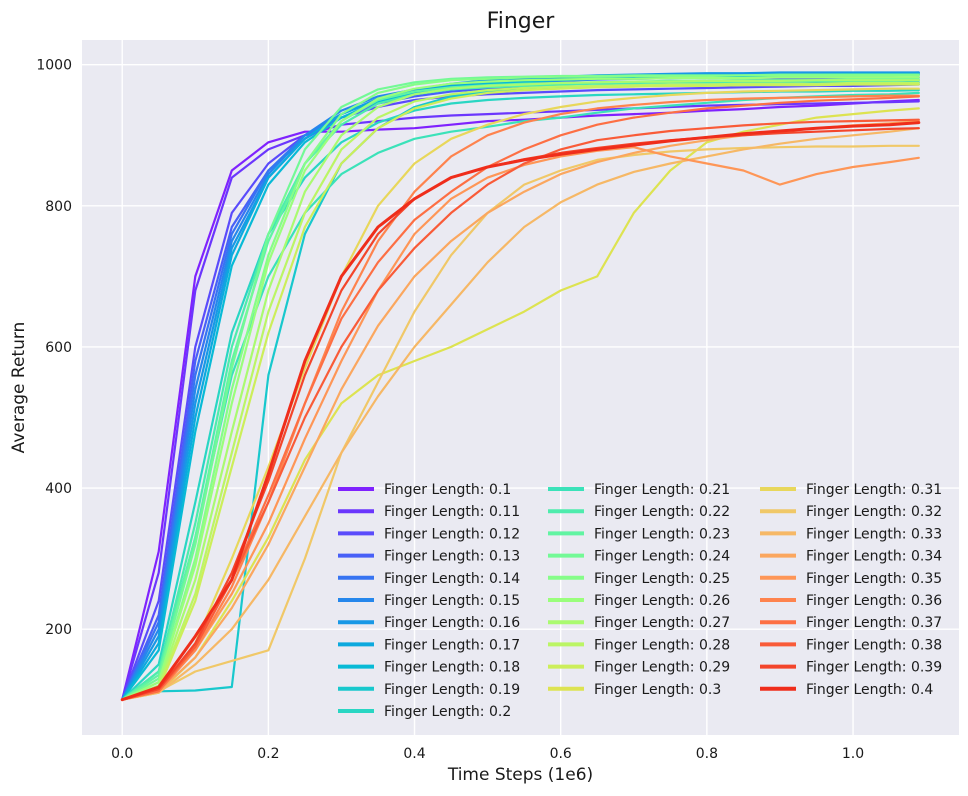 The width and height of the screenshot is (968, 796). Describe the element at coordinates (662, 579) in the screenshot. I see `legend-label: Finger Length: 0.25` at that location.